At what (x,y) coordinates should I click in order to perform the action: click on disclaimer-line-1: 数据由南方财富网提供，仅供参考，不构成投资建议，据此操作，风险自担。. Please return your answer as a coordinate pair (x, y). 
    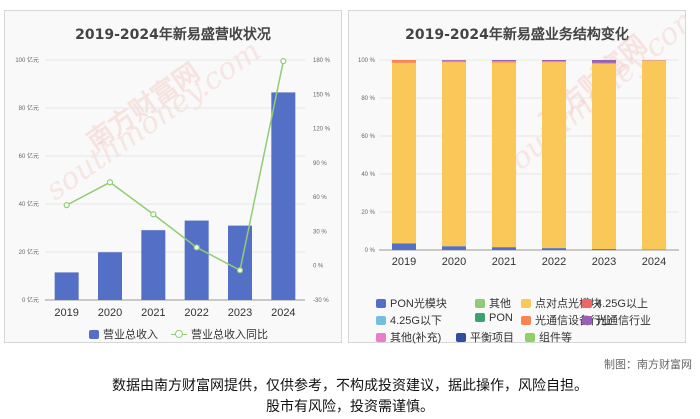
    Looking at the image, I should click on (350, 386).